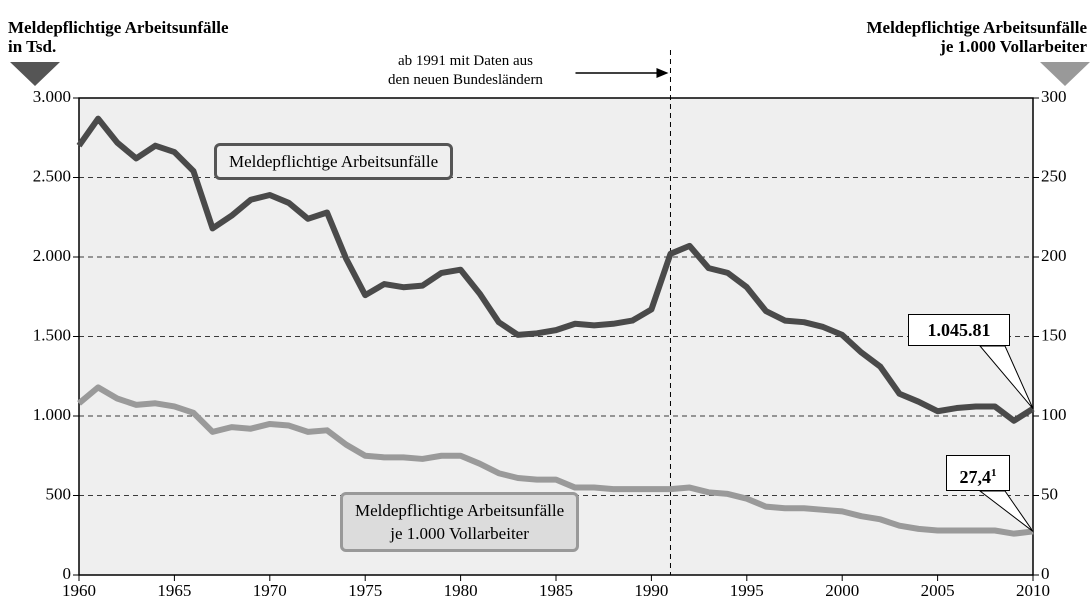 This screenshot has width=1091, height=604. What do you see at coordinates (118, 37) in the screenshot?
I see `y-axis-title: Meldepflichtige Arbeitsunfälle in Tsd.` at bounding box center [118, 37].